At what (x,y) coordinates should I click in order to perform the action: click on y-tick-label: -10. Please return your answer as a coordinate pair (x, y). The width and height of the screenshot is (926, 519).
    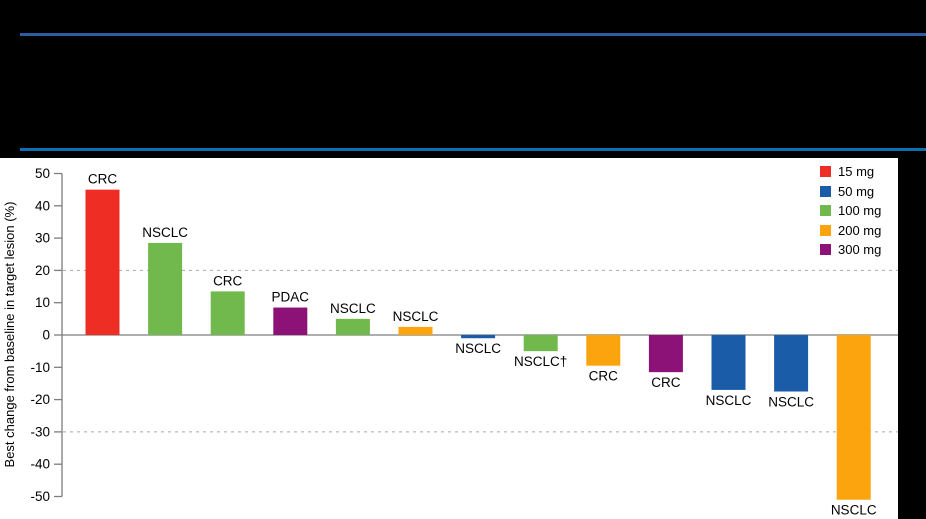
    Looking at the image, I should click on (40, 367).